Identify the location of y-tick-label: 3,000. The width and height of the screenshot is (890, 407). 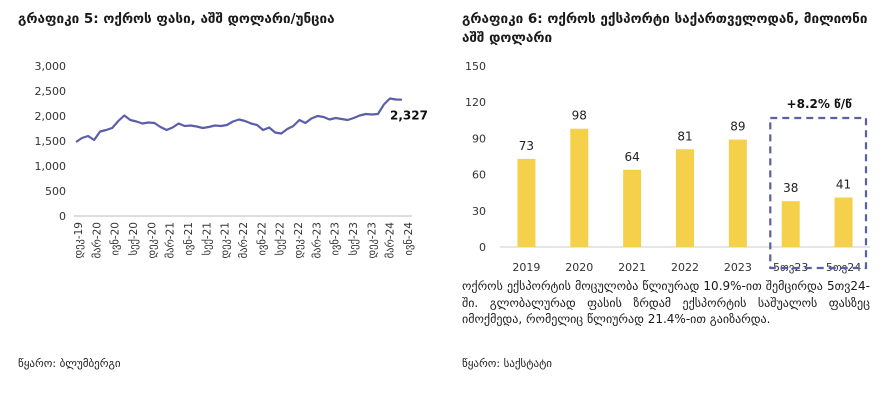
(51, 66).